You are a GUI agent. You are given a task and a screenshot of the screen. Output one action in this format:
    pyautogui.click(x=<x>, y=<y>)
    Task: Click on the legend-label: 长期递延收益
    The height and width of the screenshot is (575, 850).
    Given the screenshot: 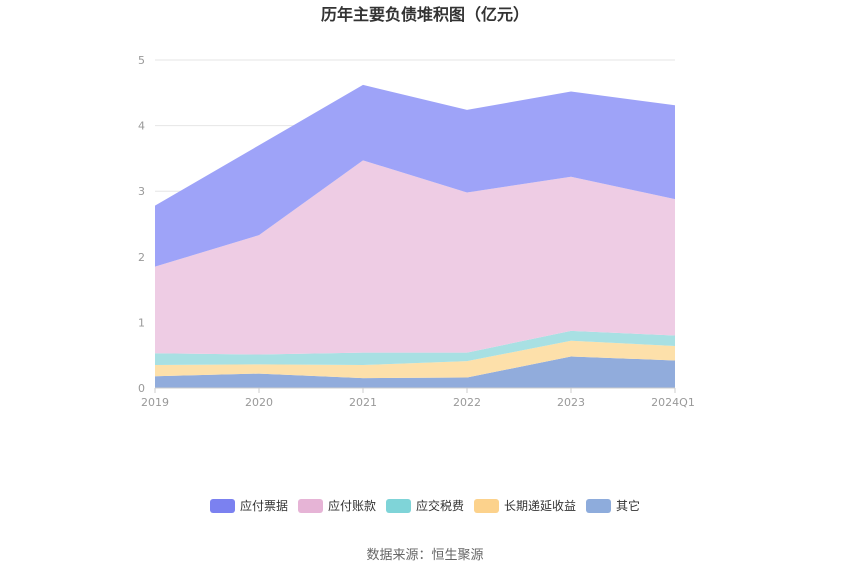 What is the action you would take?
    pyautogui.click(x=540, y=506)
    